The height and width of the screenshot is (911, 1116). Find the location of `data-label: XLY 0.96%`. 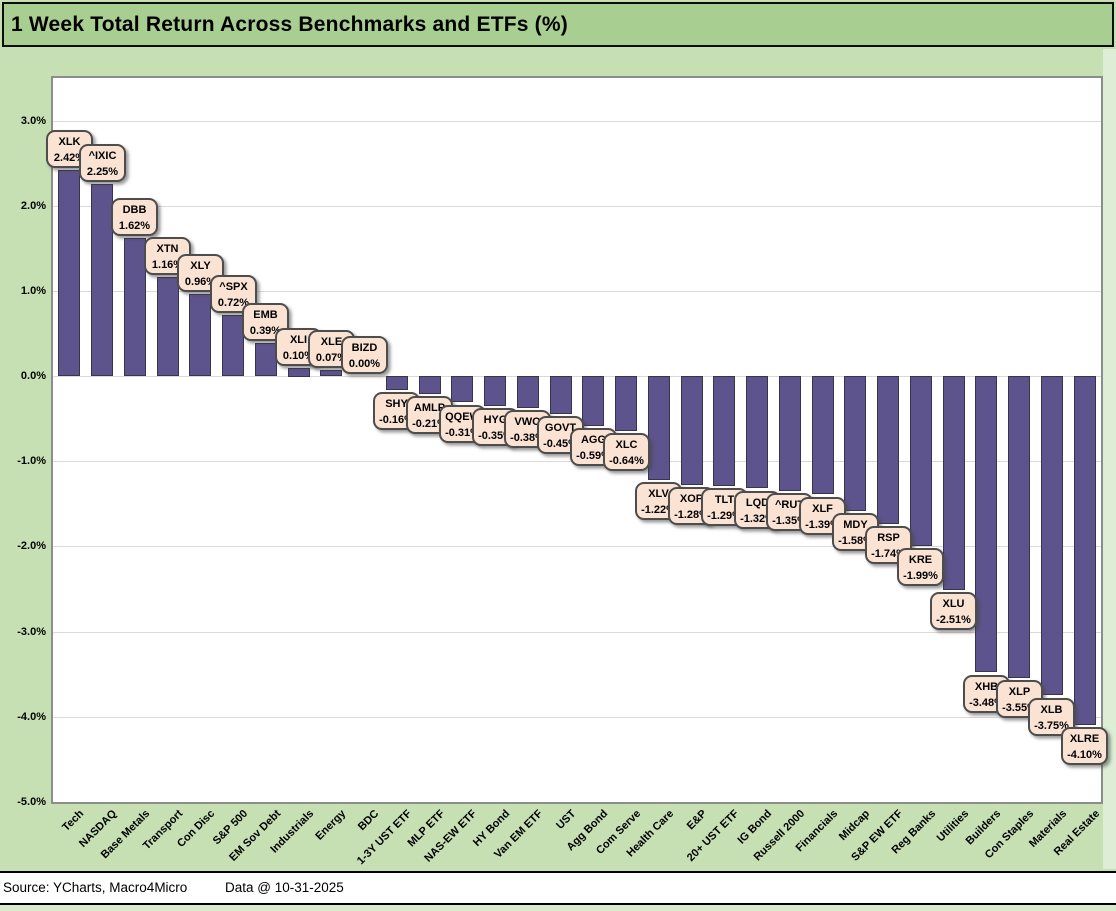

data-label: XLY 0.96% is located at coordinates (200, 273).